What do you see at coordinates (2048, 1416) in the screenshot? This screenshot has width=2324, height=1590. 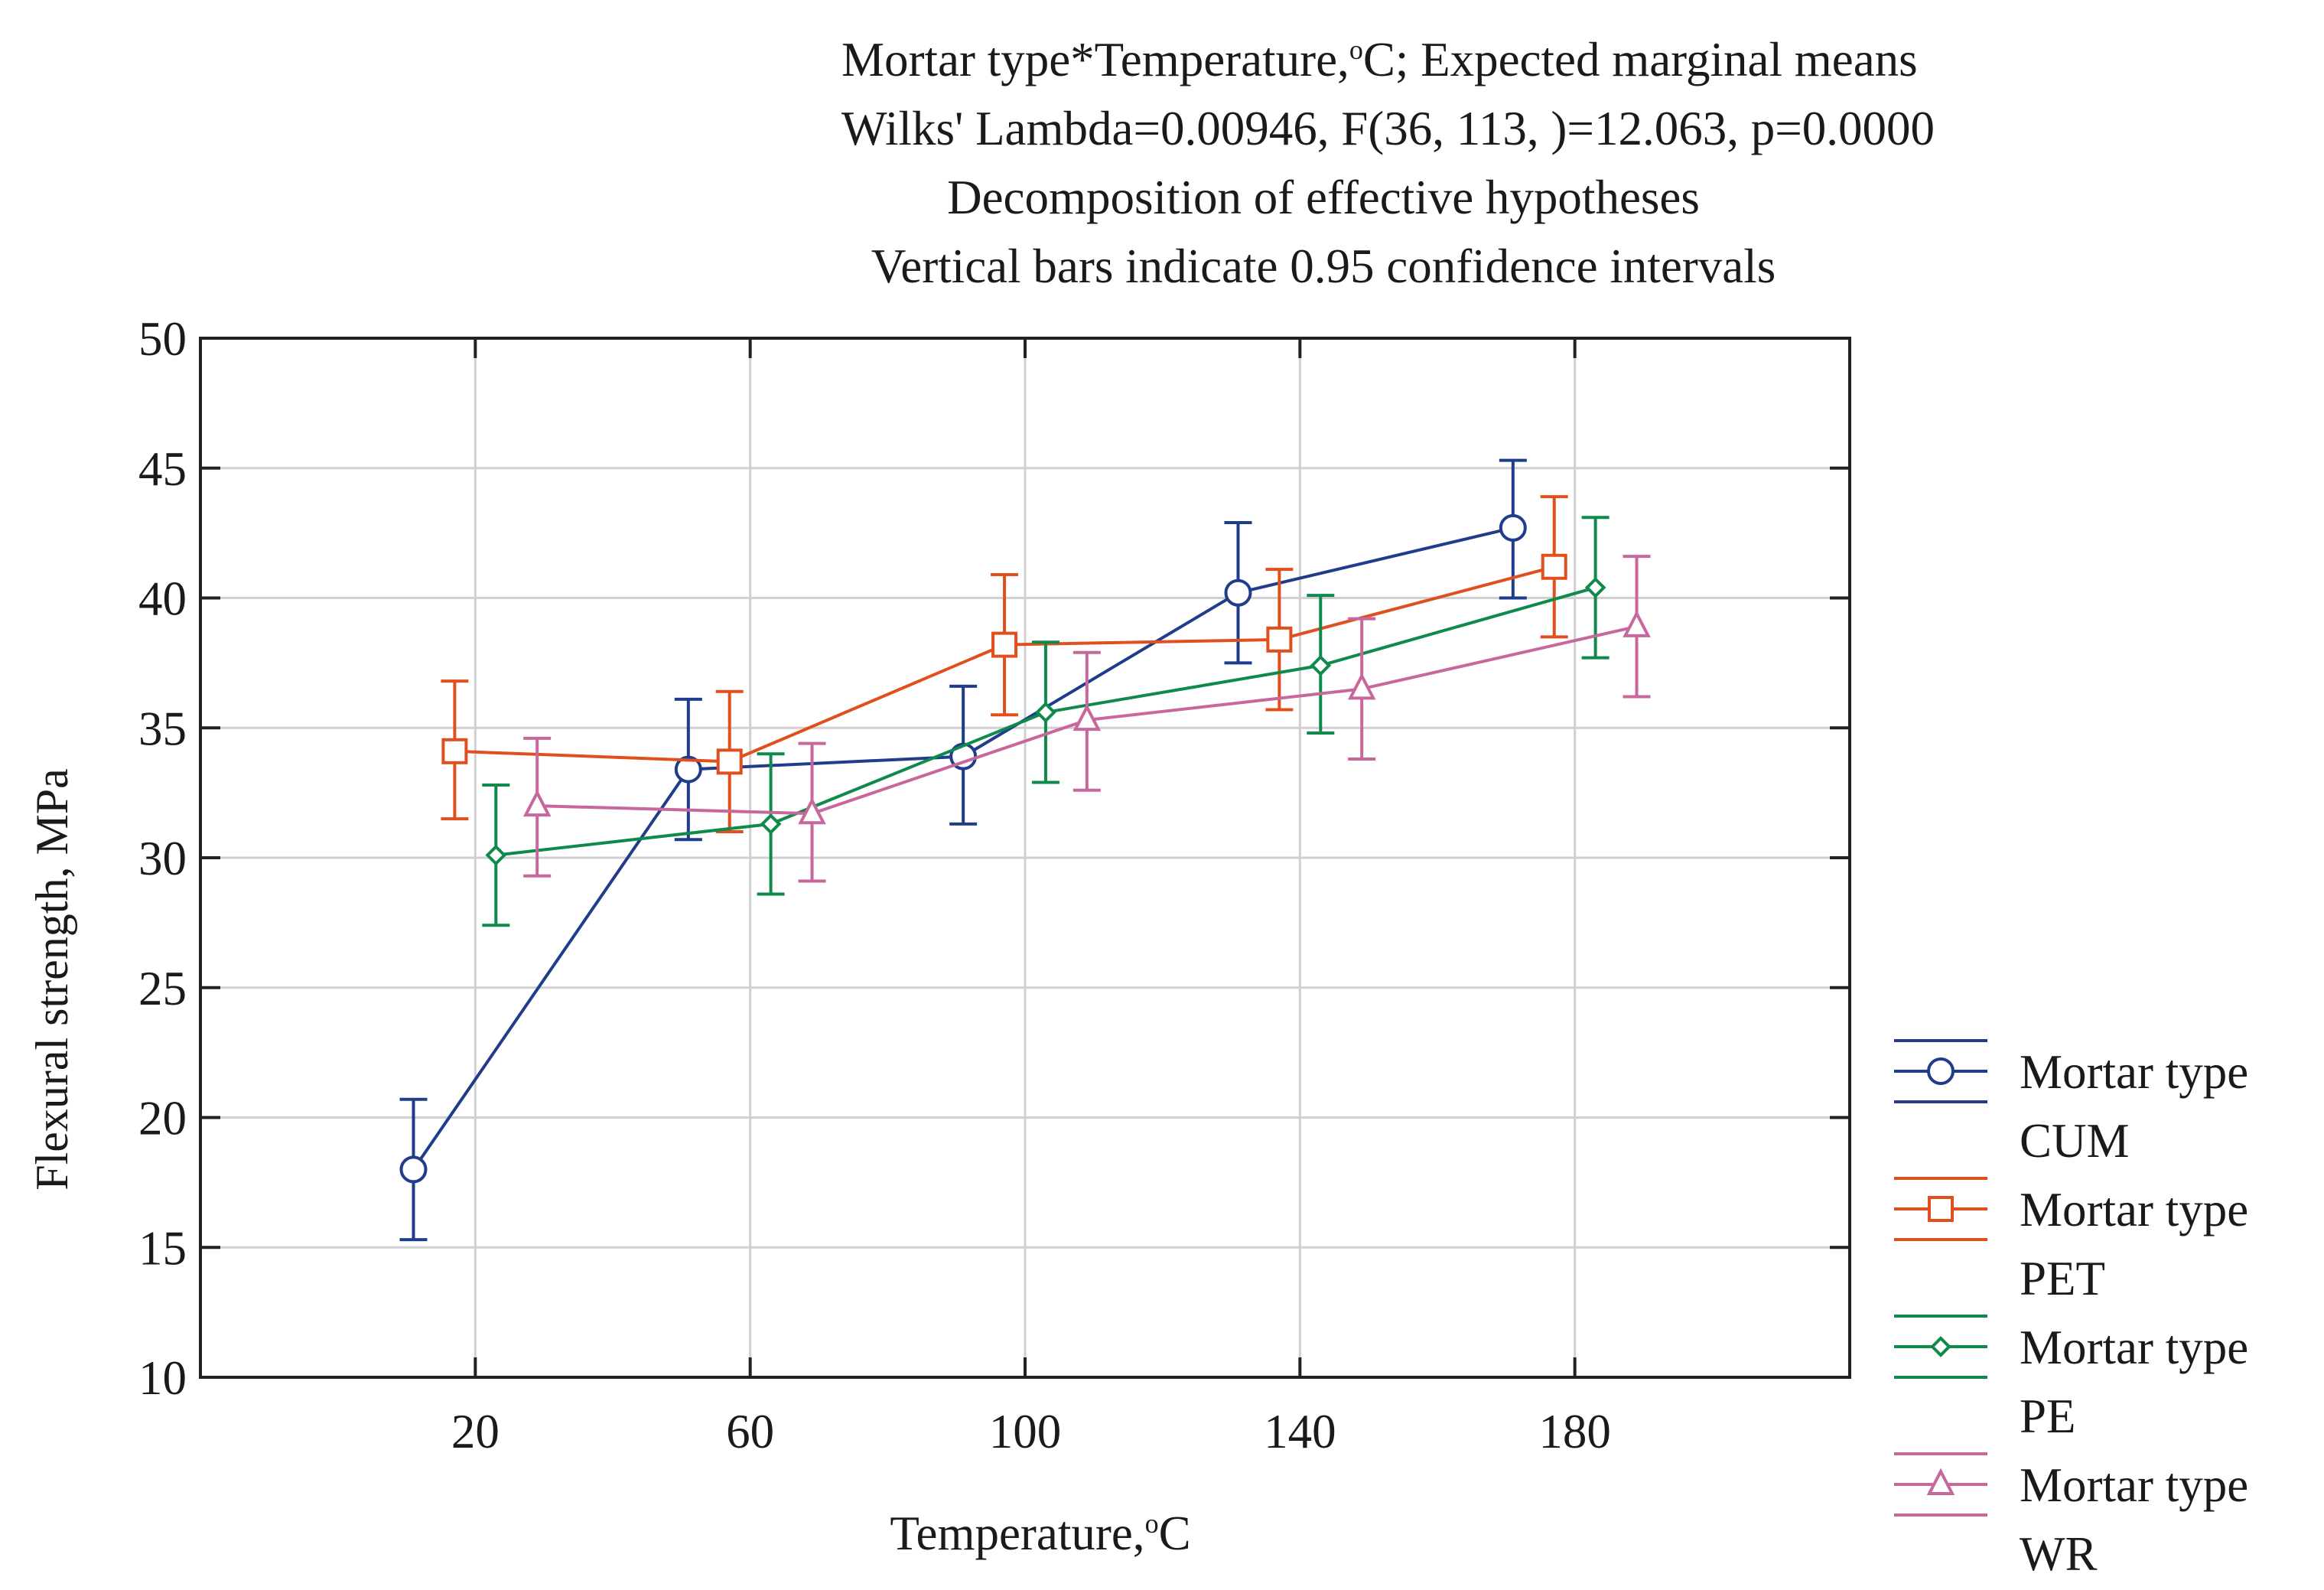 I see `legend-sublabel: PE` at bounding box center [2048, 1416].